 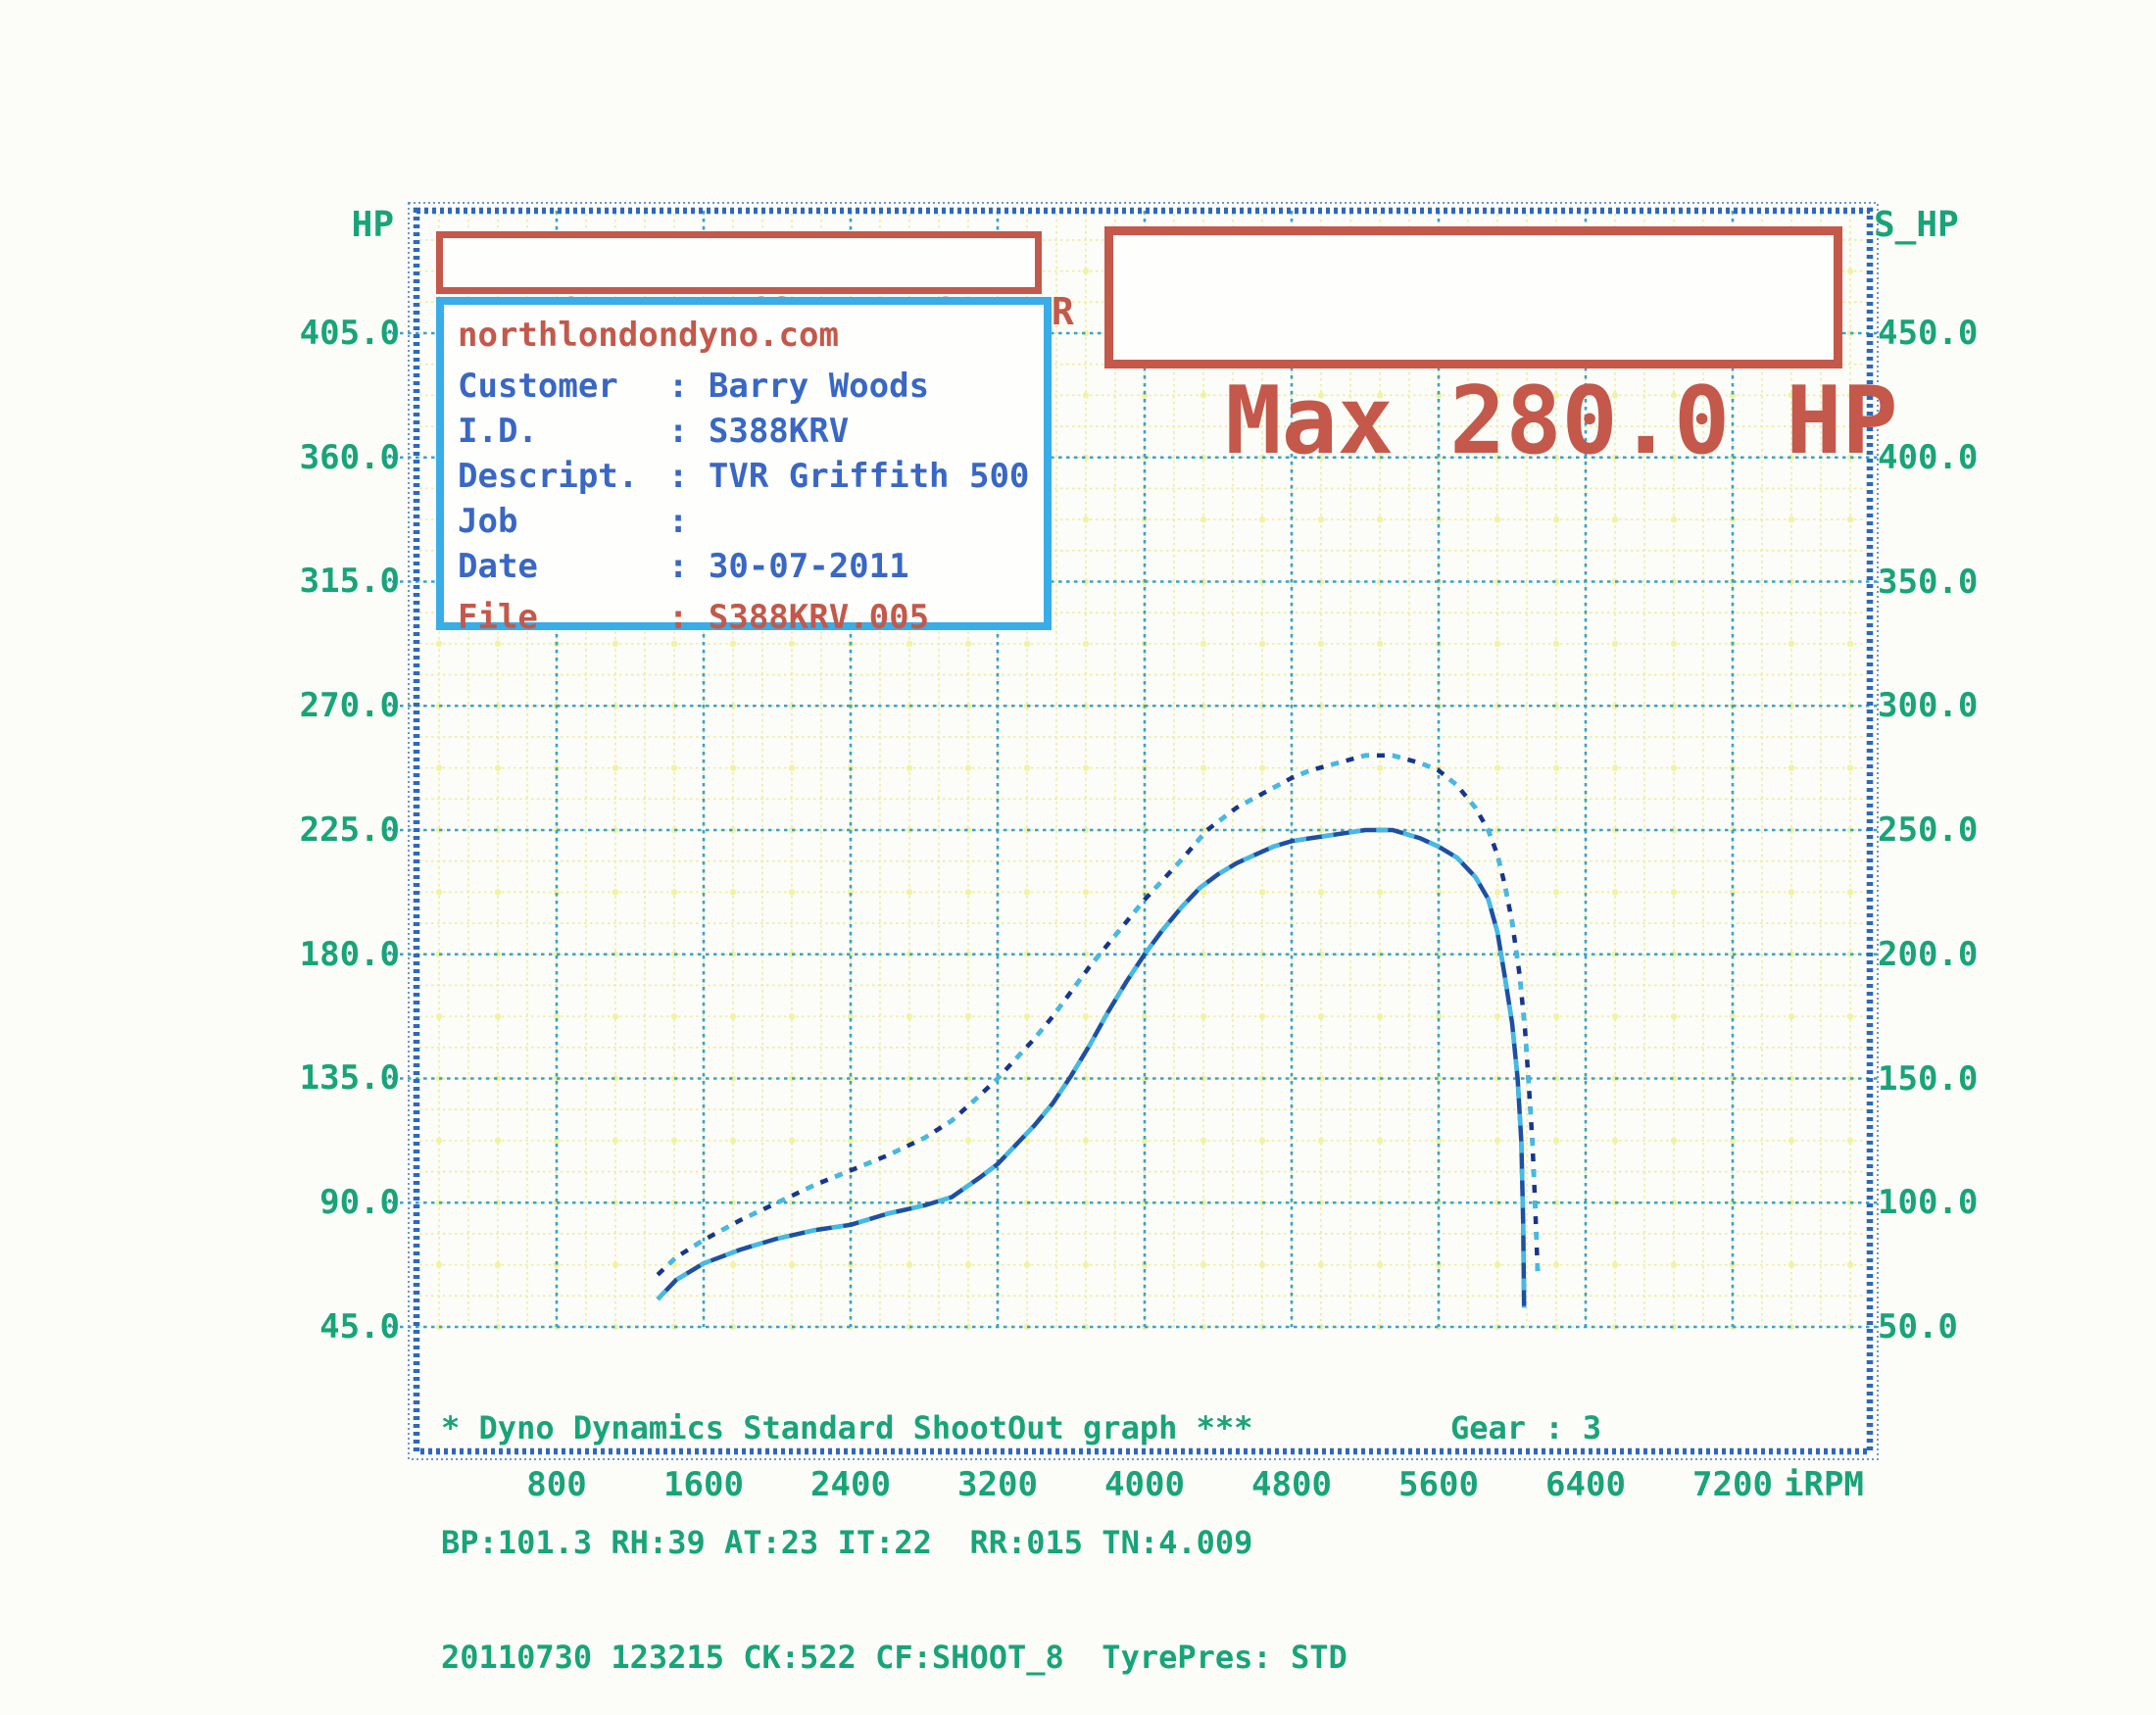 What do you see at coordinates (1928, 706) in the screenshot?
I see `right-tick-300: 300.0` at bounding box center [1928, 706].